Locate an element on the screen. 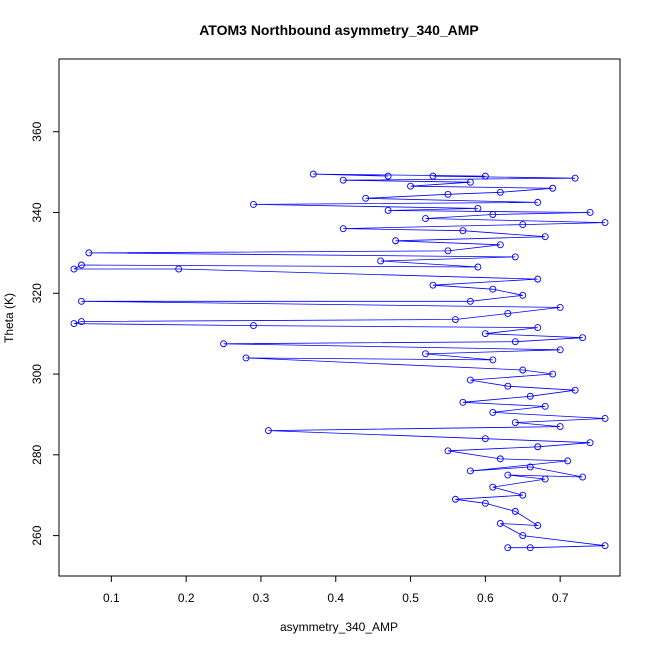 This screenshot has width=650, height=650. y-tick-label: 300 is located at coordinates (37, 374).